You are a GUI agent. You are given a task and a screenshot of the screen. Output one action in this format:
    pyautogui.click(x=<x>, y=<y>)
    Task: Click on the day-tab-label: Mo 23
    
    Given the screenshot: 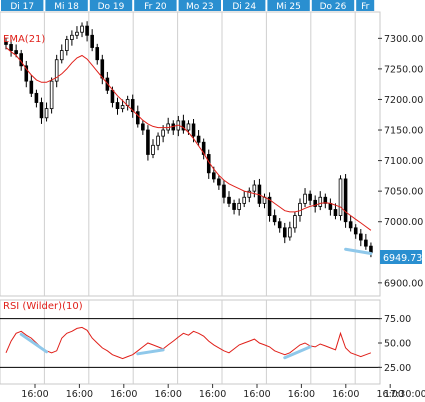 What is the action you would take?
    pyautogui.click(x=200, y=7)
    